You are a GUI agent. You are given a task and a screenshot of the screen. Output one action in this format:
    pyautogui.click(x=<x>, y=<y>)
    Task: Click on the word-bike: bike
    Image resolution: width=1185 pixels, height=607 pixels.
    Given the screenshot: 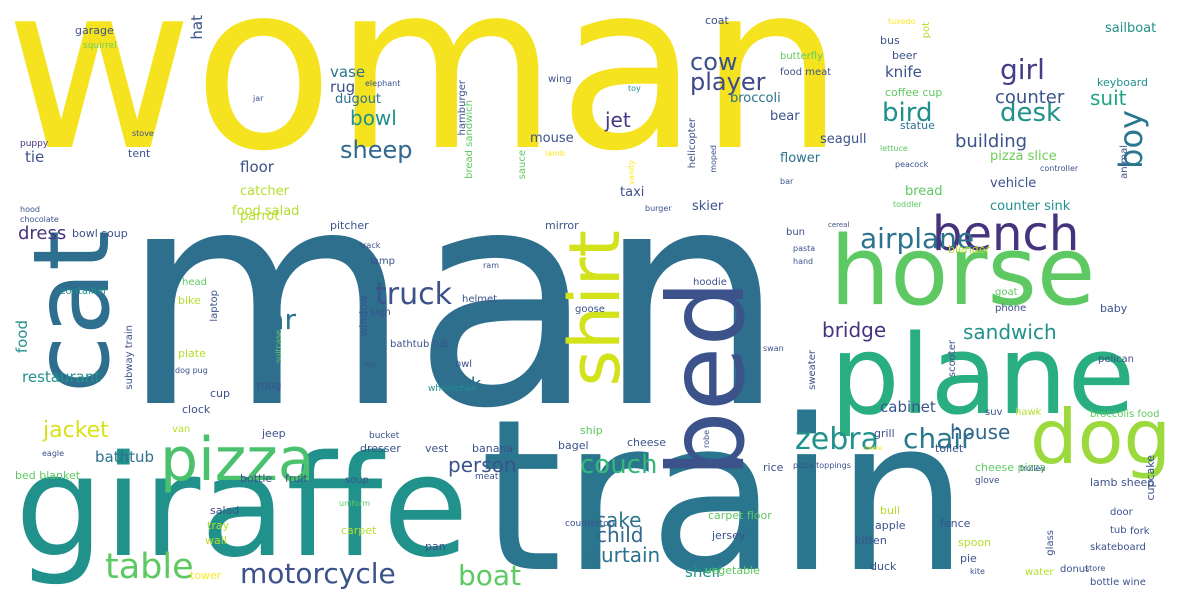 What is the action you would take?
    pyautogui.click(x=189, y=300)
    